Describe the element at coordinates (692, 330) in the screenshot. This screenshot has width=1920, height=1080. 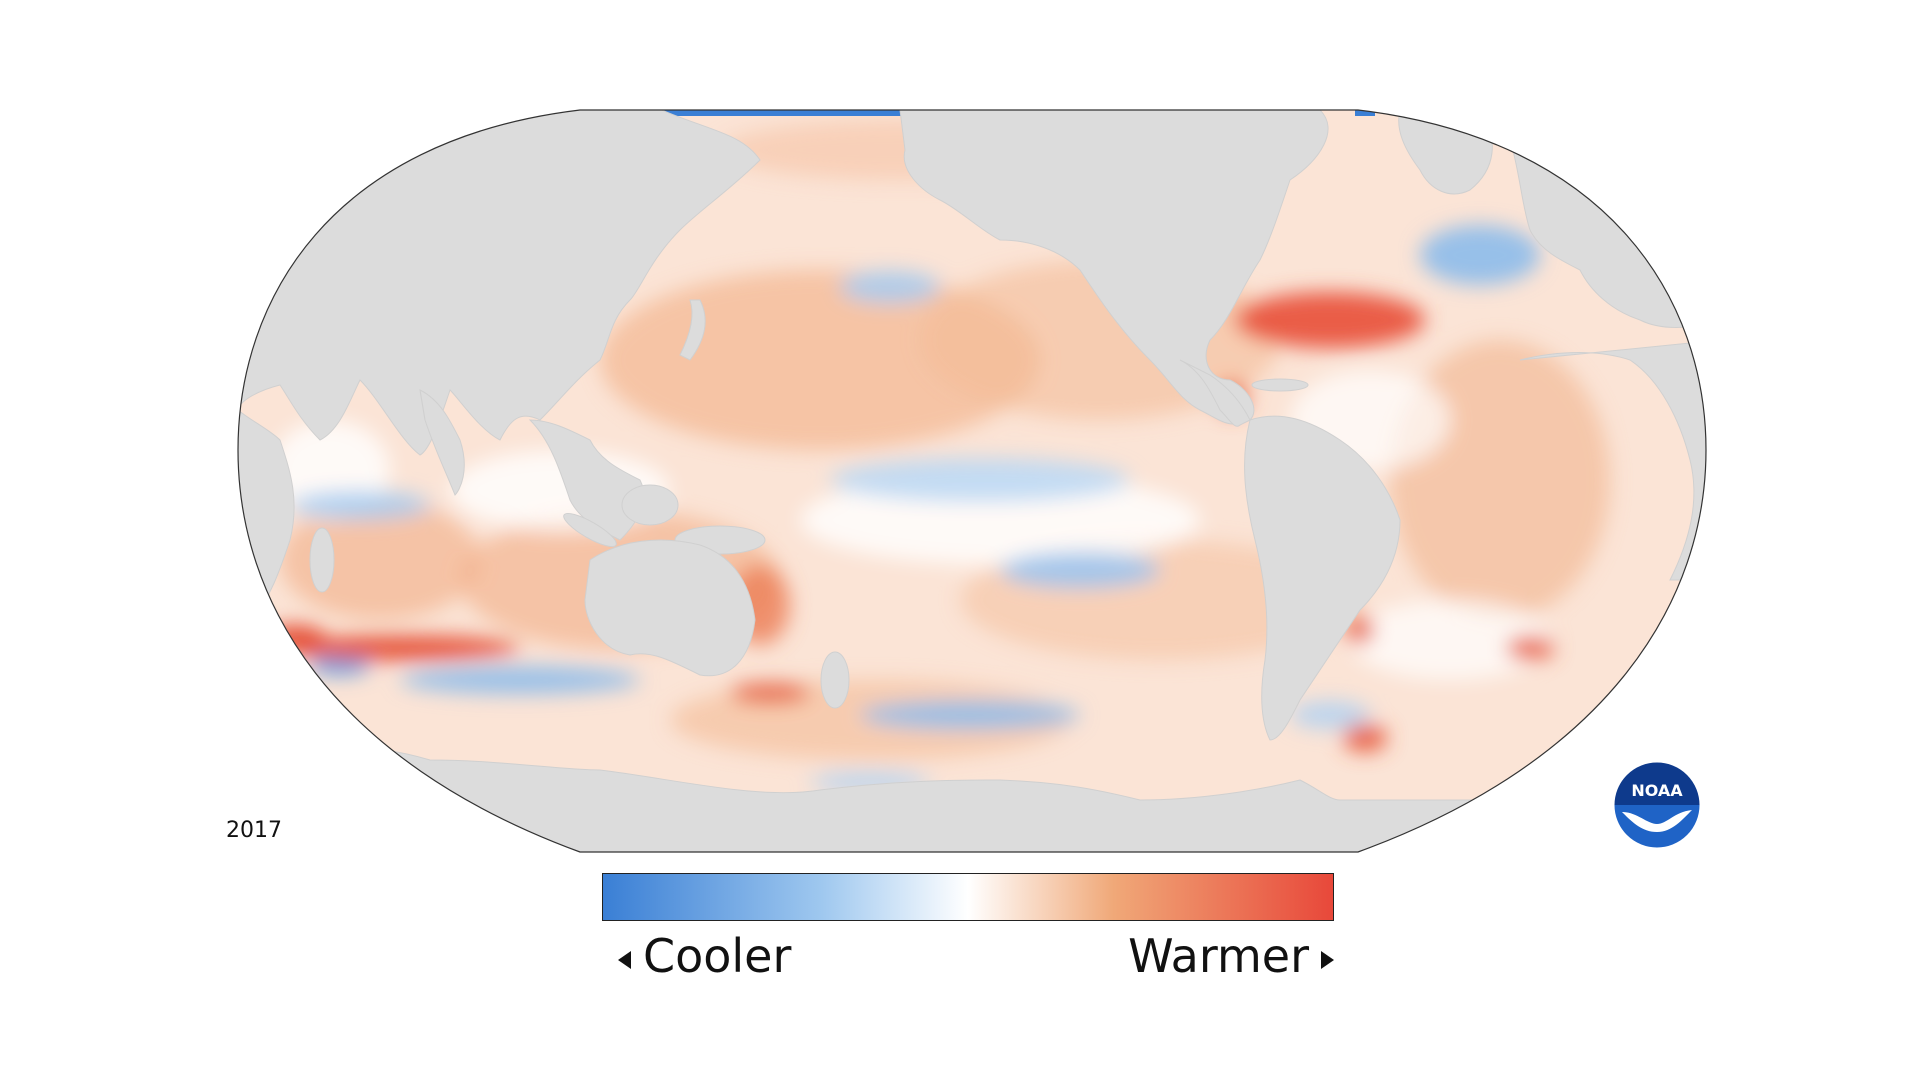
I see `land-japan` at that location.